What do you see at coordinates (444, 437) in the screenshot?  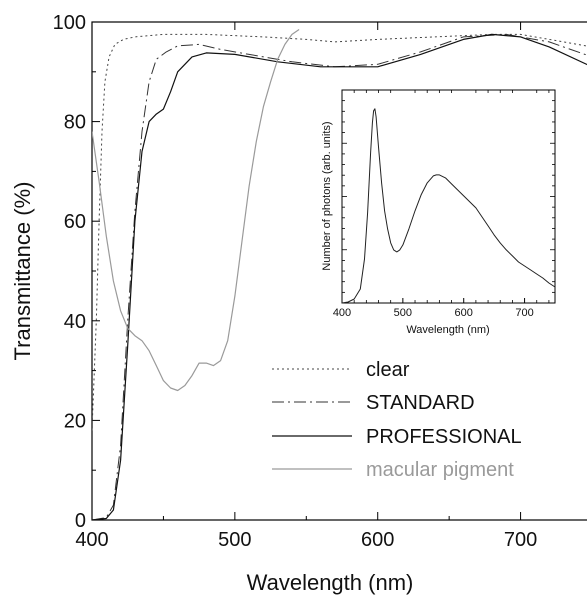 I see `legend-label: PROFESSIONAL` at bounding box center [444, 437].